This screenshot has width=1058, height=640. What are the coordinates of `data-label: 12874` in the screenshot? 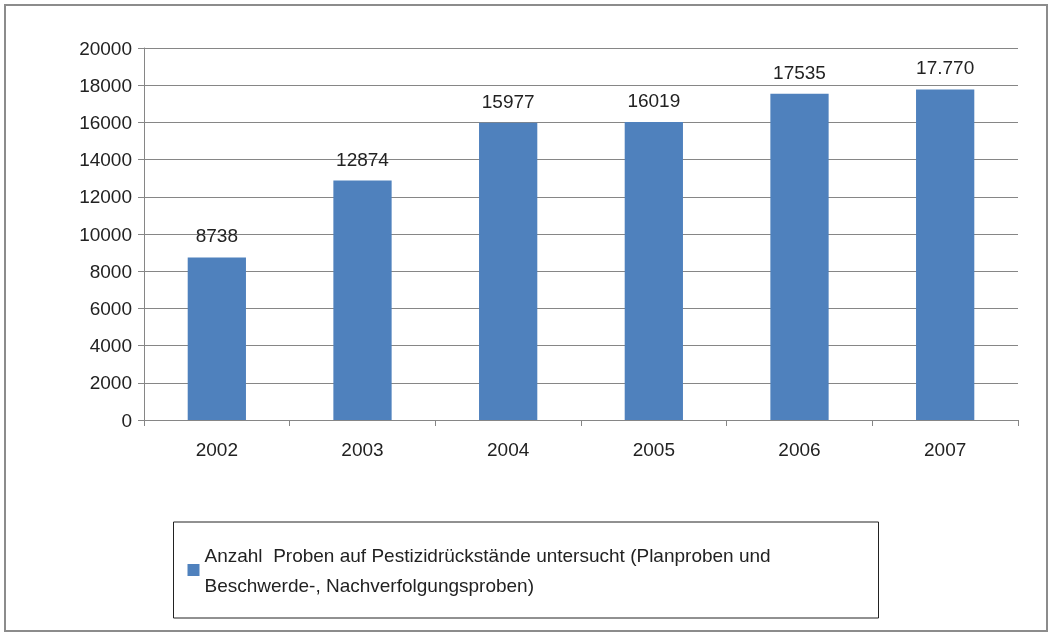 It's located at (363, 159).